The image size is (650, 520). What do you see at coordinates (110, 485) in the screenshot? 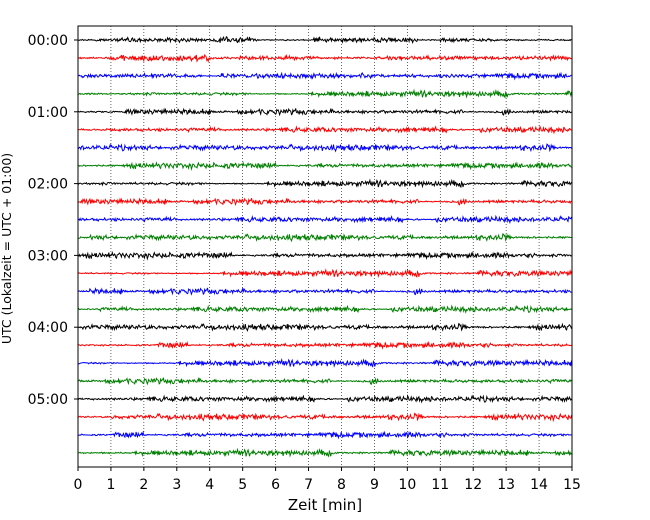
I see `x-tick-label: 1` at bounding box center [110, 485].